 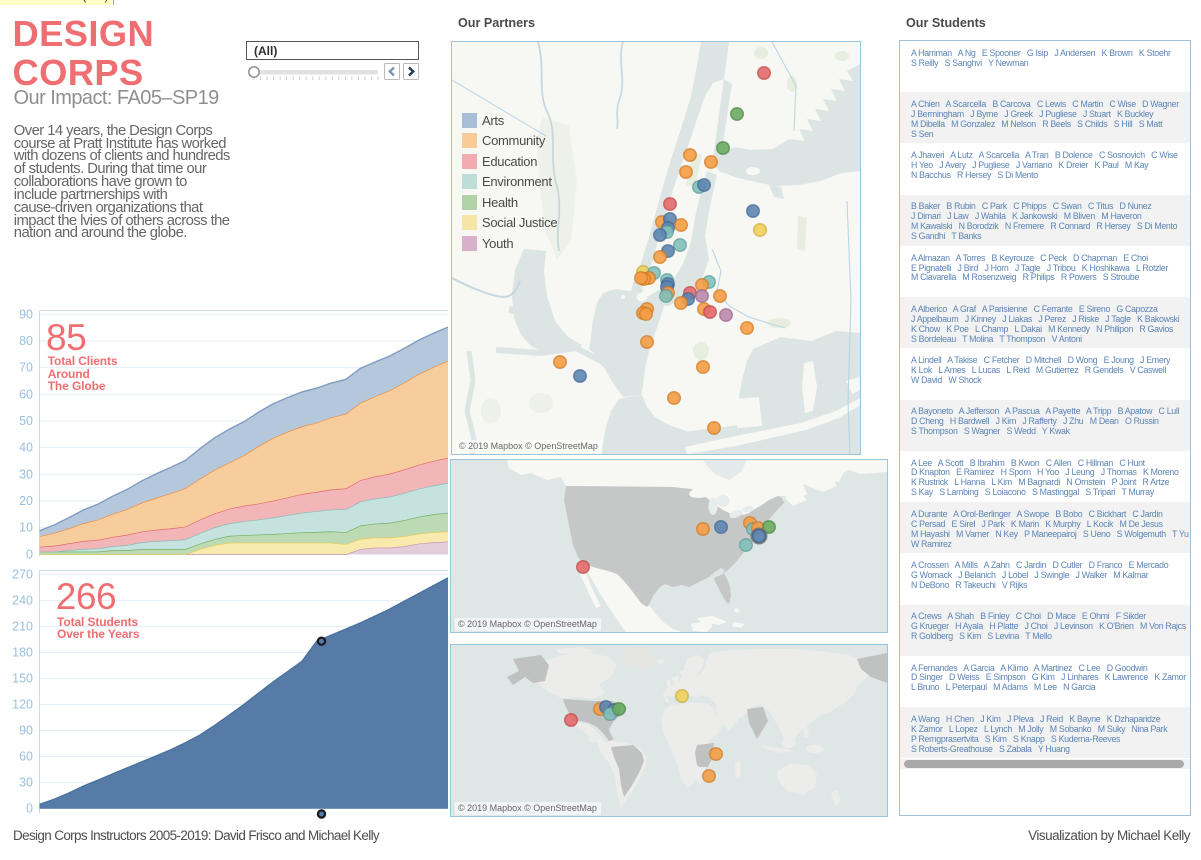 What do you see at coordinates (22, 574) in the screenshot?
I see `svg-text: 270` at bounding box center [22, 574].